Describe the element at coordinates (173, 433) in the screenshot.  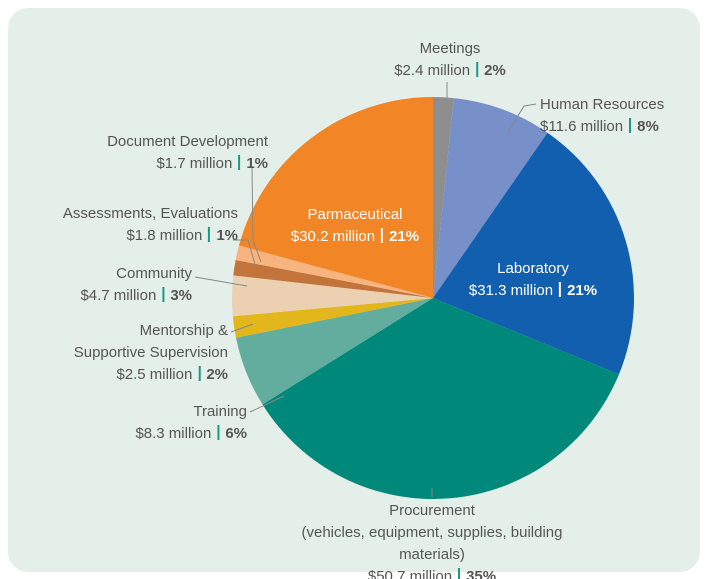
I see `value-label: $8.3 million` at that location.